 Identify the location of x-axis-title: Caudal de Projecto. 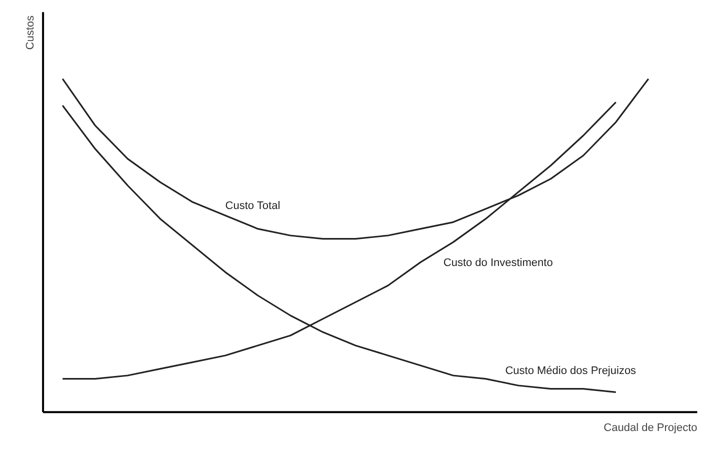
(651, 428).